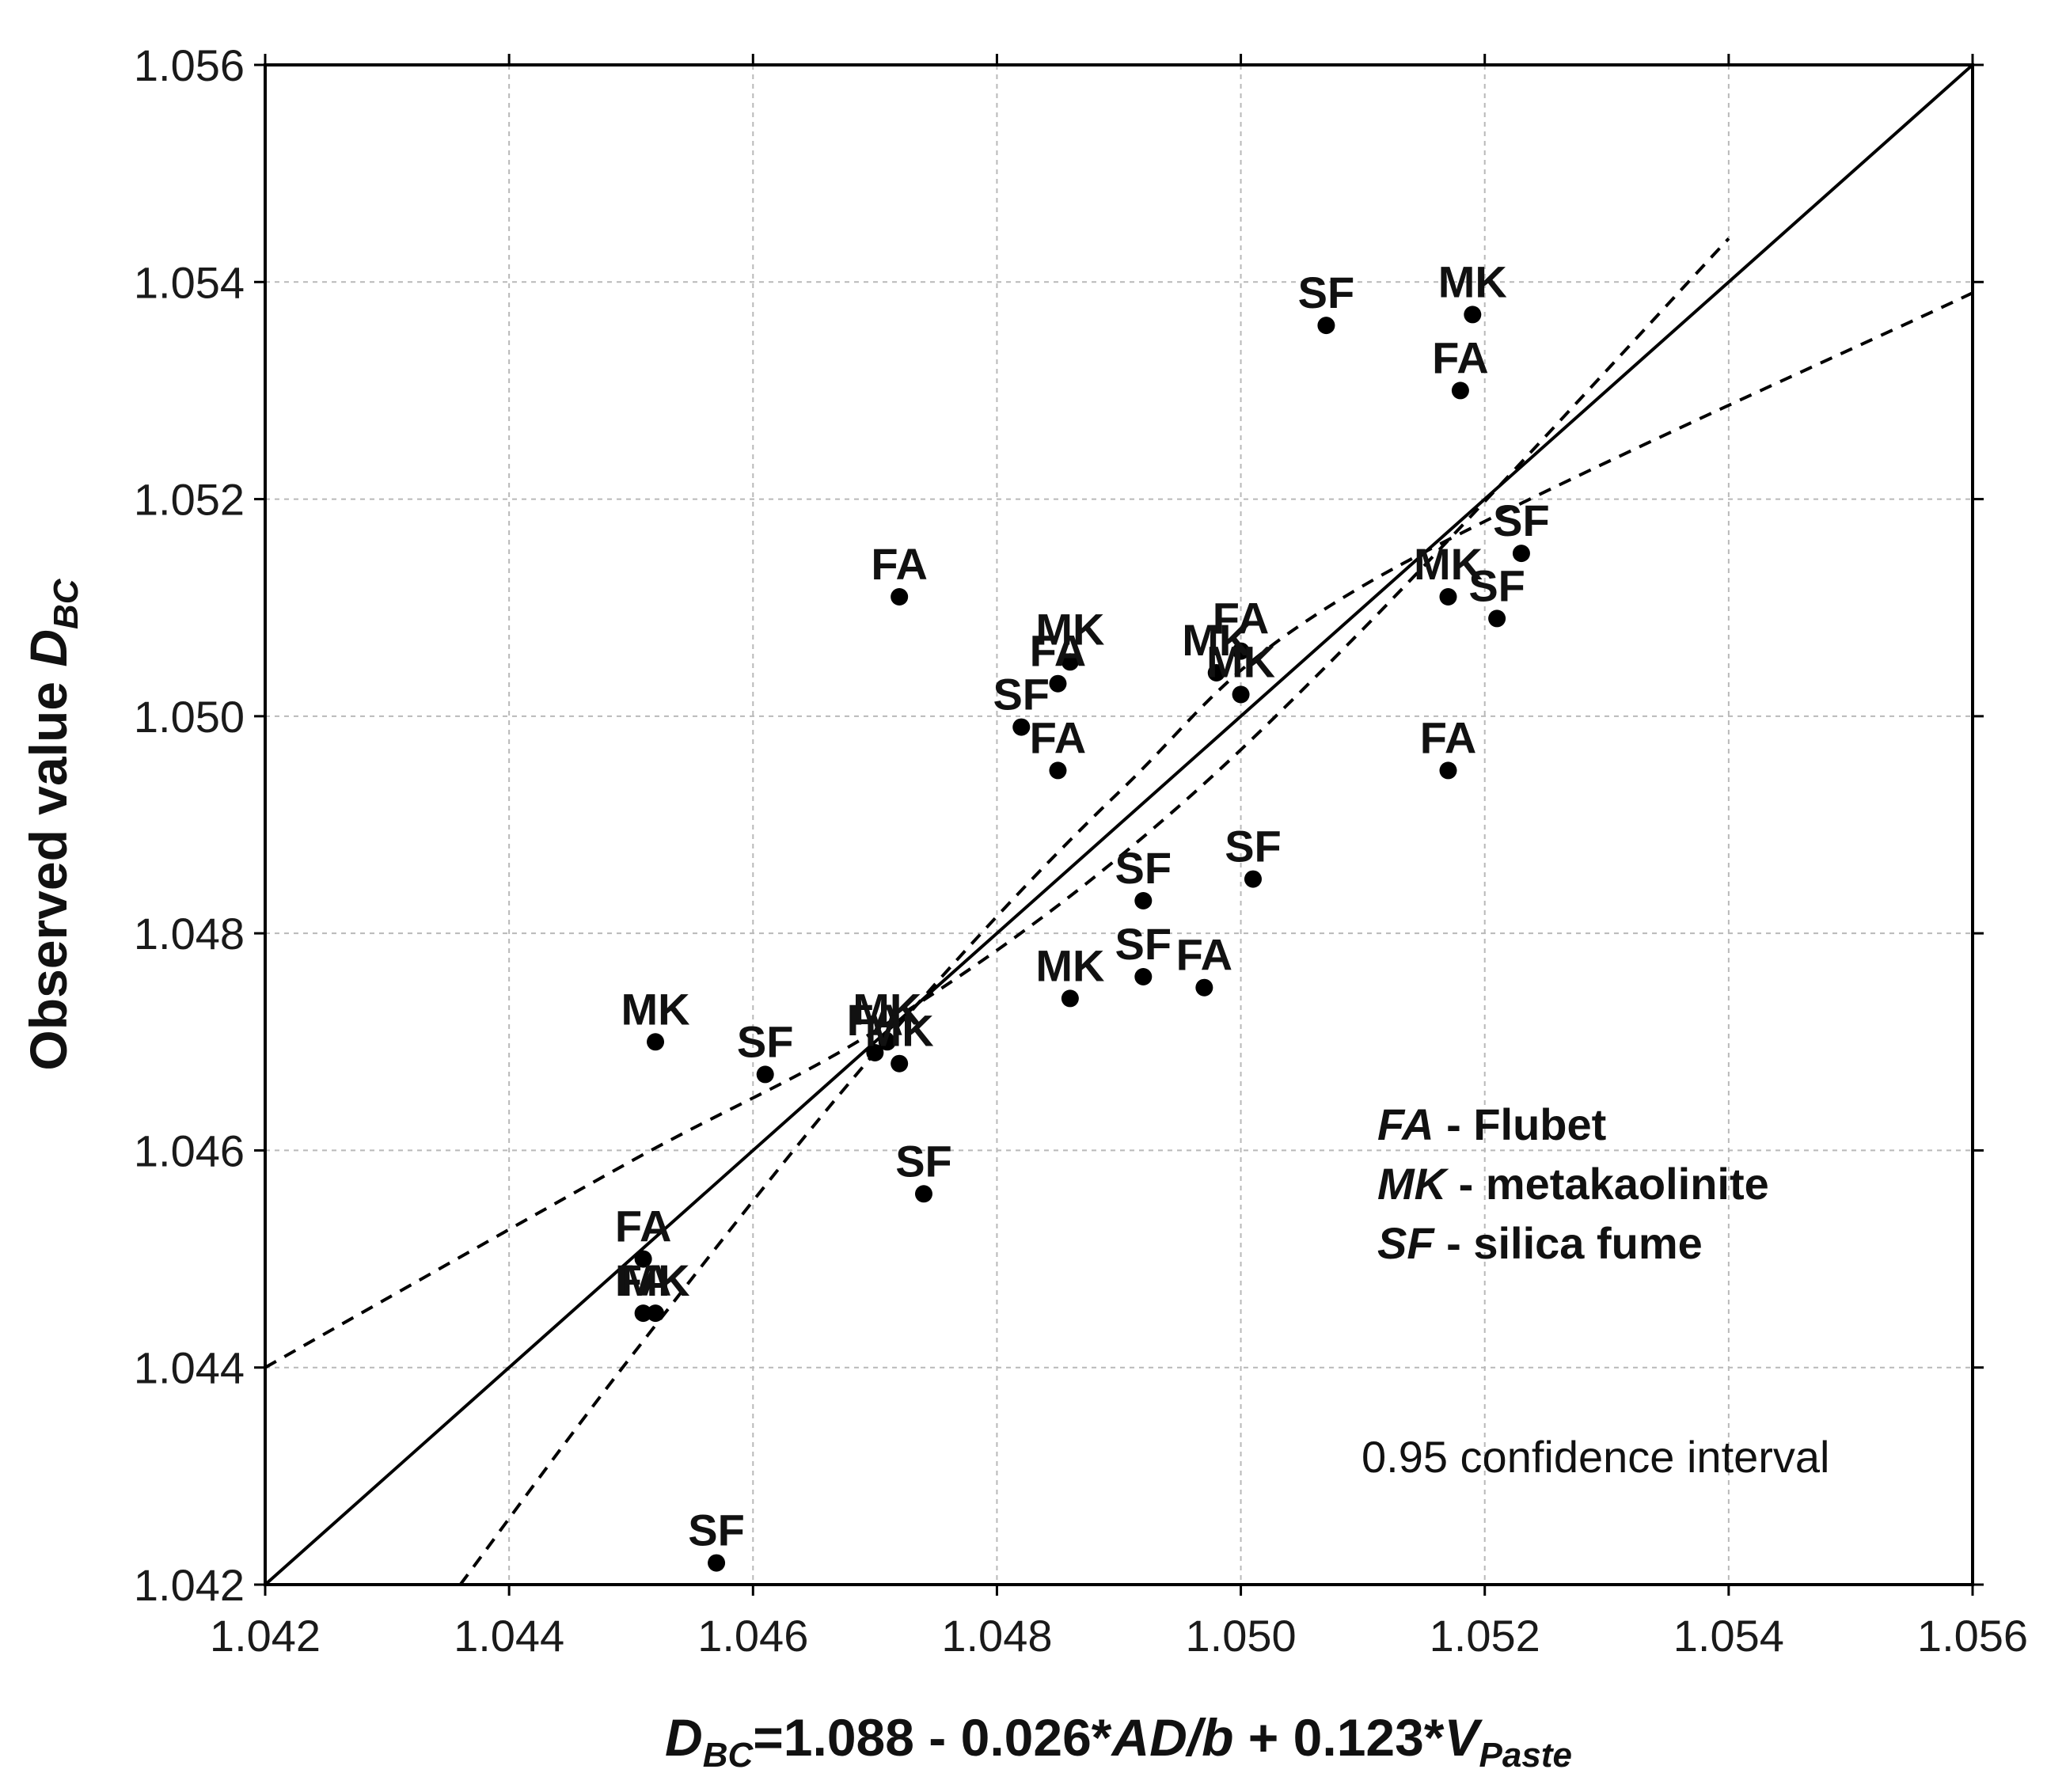 This screenshot has width=2047, height=1792. I want to click on x-tick-label: 1.050, so click(1241, 1636).